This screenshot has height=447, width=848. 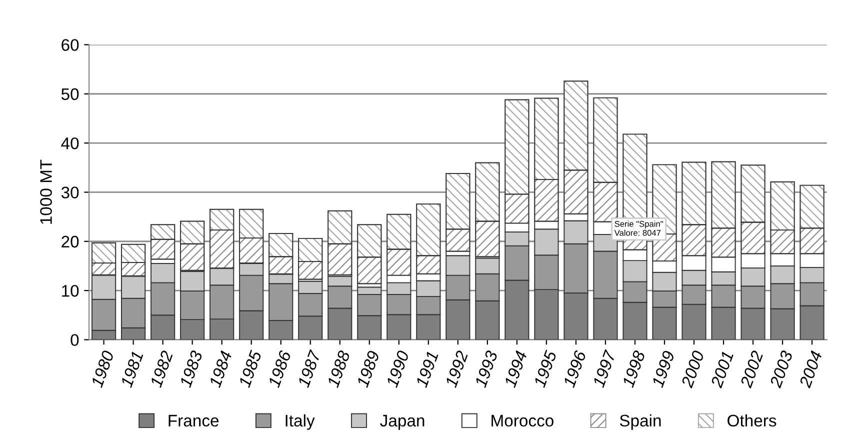 I want to click on legend-label: Italy, so click(x=300, y=422).